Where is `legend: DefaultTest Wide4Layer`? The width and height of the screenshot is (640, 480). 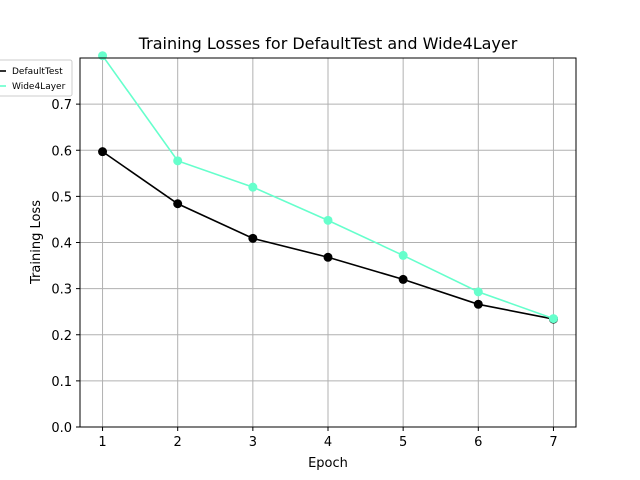 legend: DefaultTest Wide4Layer is located at coordinates (36, 78).